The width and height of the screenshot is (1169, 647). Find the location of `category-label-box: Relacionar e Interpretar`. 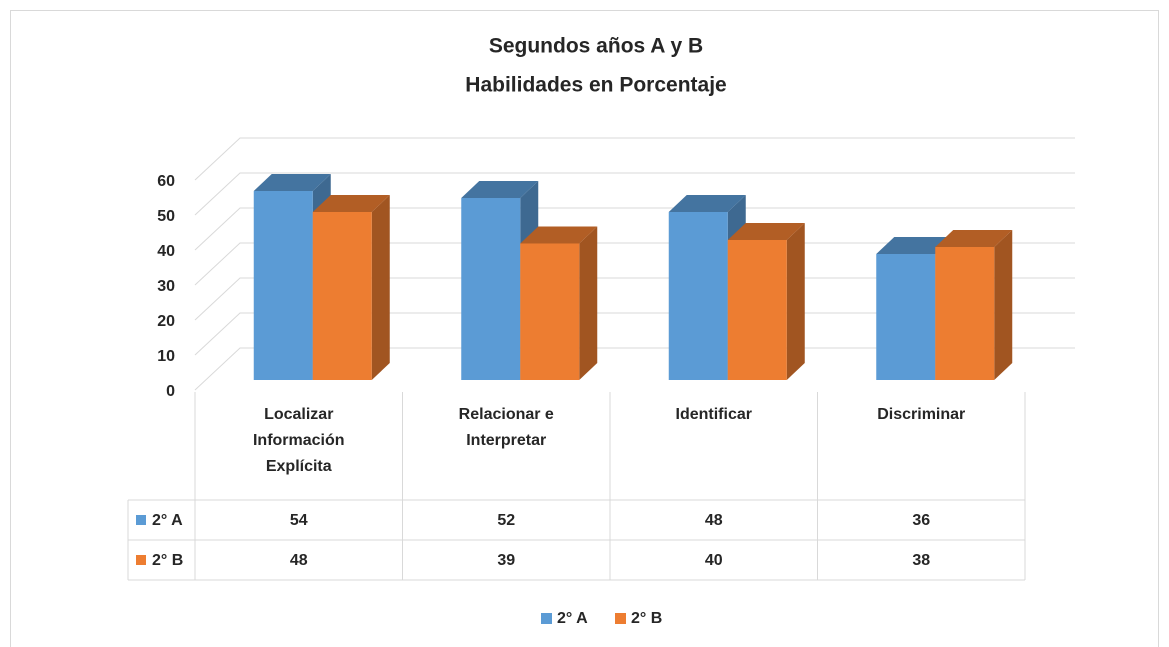

category-label-box: Relacionar e Interpretar is located at coordinates (506, 427).